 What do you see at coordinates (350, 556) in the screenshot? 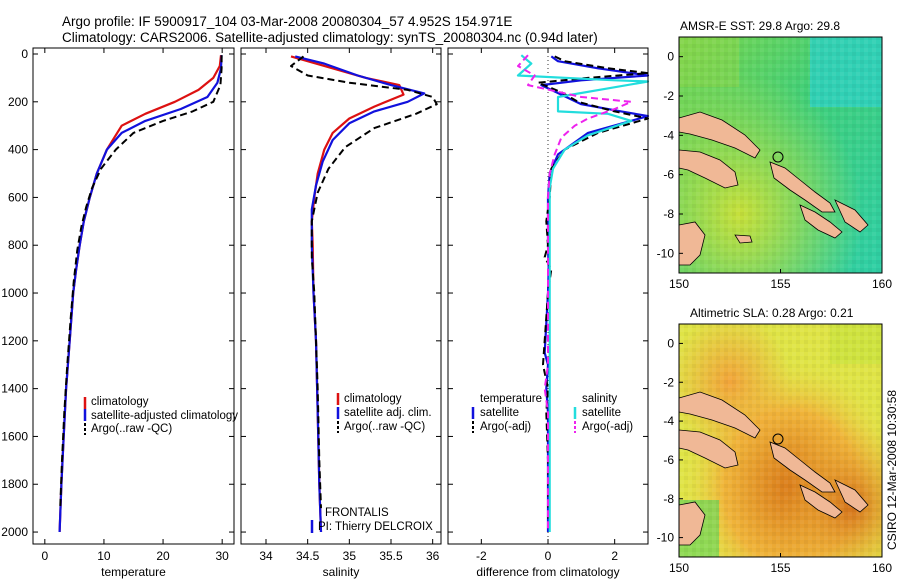
I see `x-tick-label: 35` at bounding box center [350, 556].